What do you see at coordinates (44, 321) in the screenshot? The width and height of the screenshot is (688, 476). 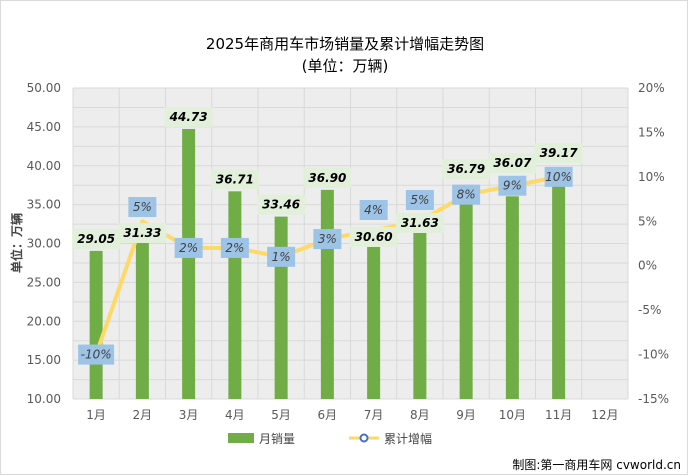 I see `y-tick-left: 20.00` at bounding box center [44, 321].